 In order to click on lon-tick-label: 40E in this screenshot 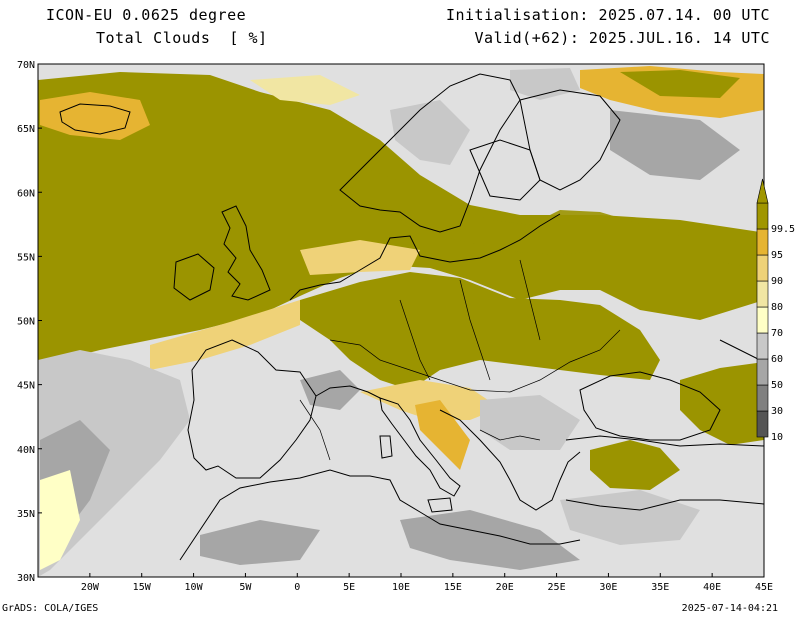, I will do `click(712, 587)`.